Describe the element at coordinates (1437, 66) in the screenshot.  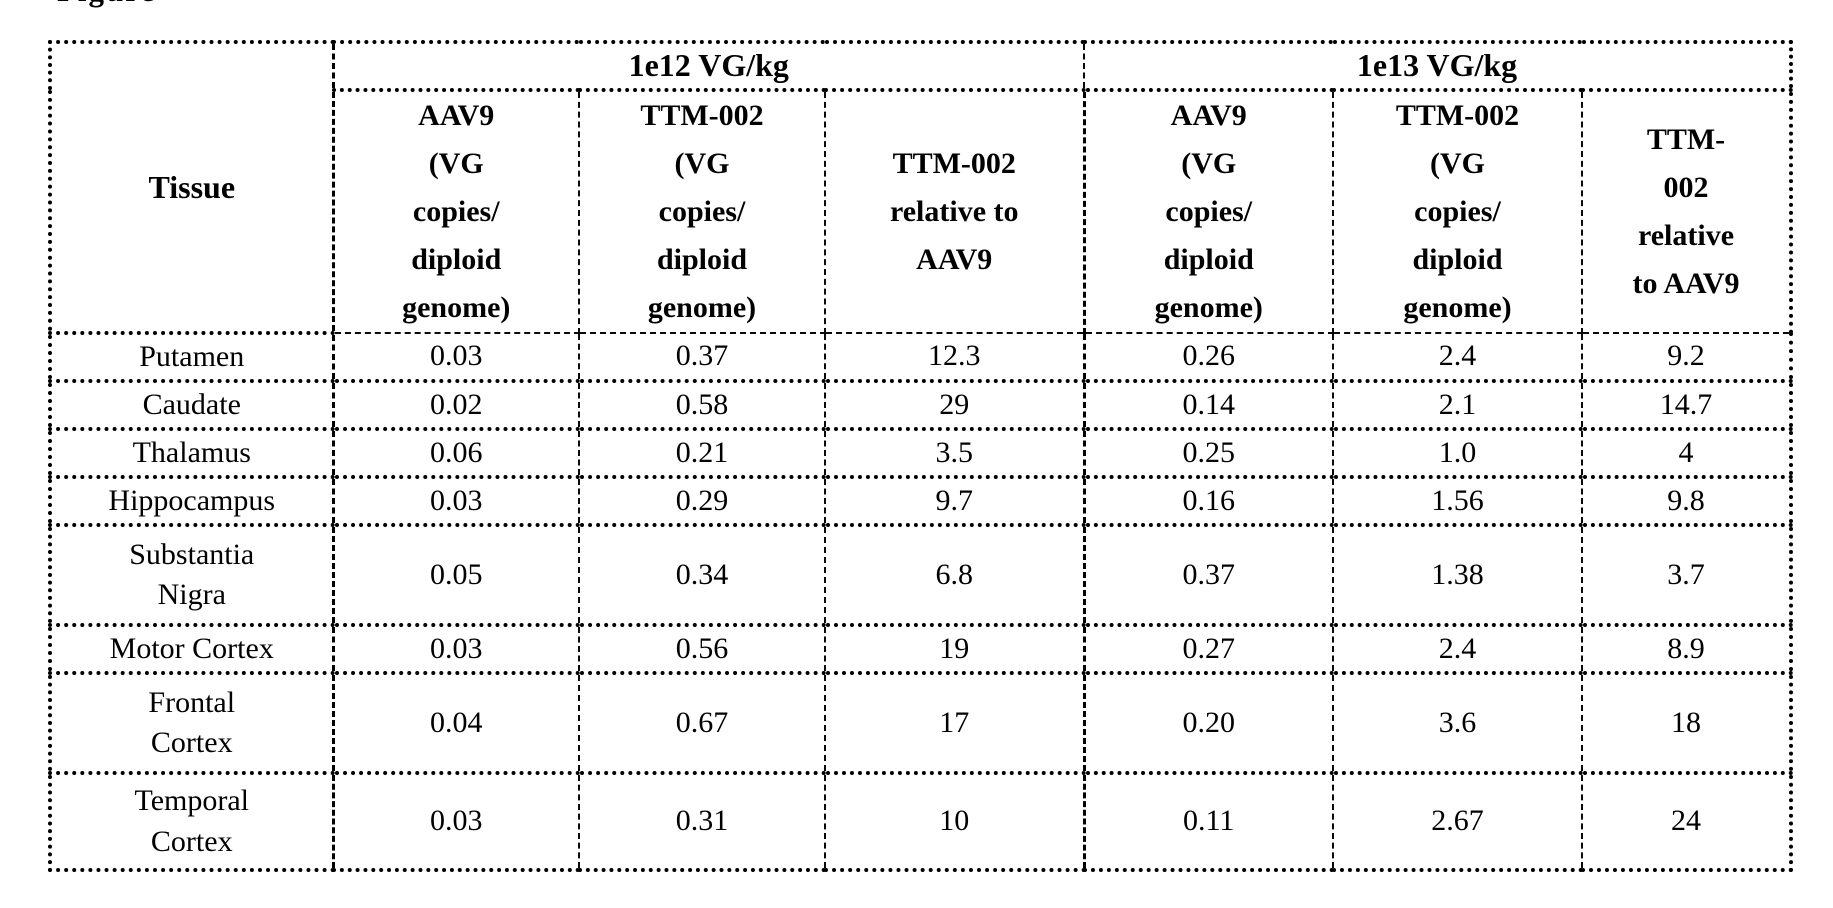
I see `dose-group-1e13: 1e13 VG/kg` at that location.